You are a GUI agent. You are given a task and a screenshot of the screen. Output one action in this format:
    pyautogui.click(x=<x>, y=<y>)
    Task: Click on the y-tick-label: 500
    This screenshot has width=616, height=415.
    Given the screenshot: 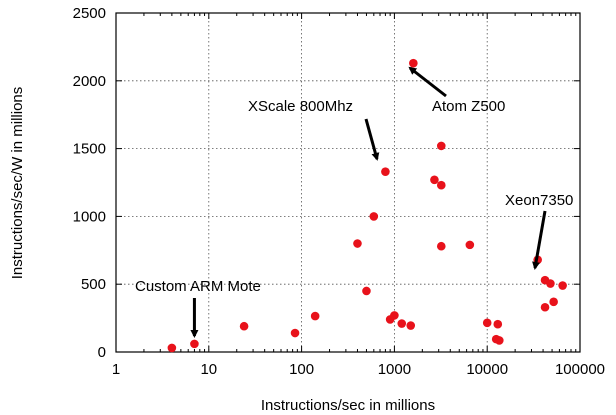 What is the action you would take?
    pyautogui.click(x=93, y=284)
    